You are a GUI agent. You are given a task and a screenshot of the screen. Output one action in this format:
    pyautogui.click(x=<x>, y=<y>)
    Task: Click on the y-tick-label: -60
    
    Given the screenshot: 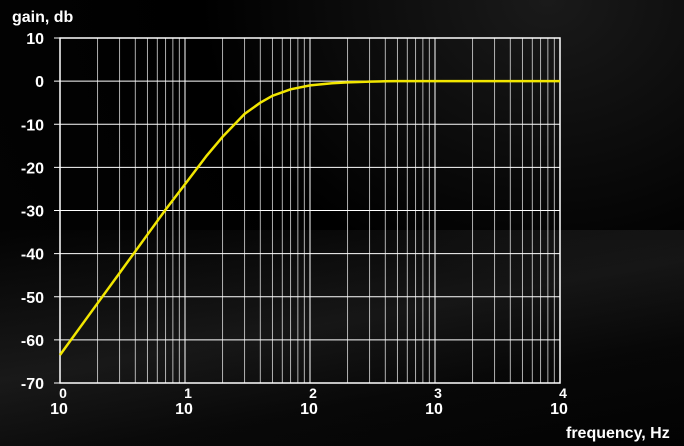 What is the action you would take?
    pyautogui.click(x=32, y=341)
    